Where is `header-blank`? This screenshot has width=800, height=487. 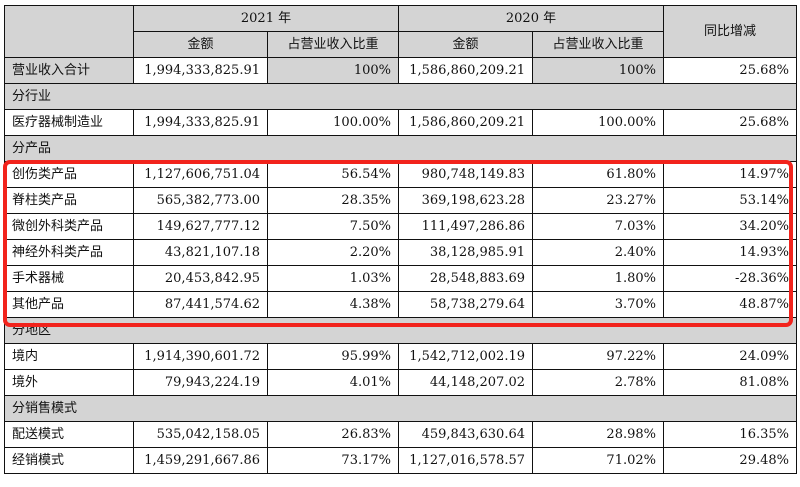 header-blank is located at coordinates (69, 31).